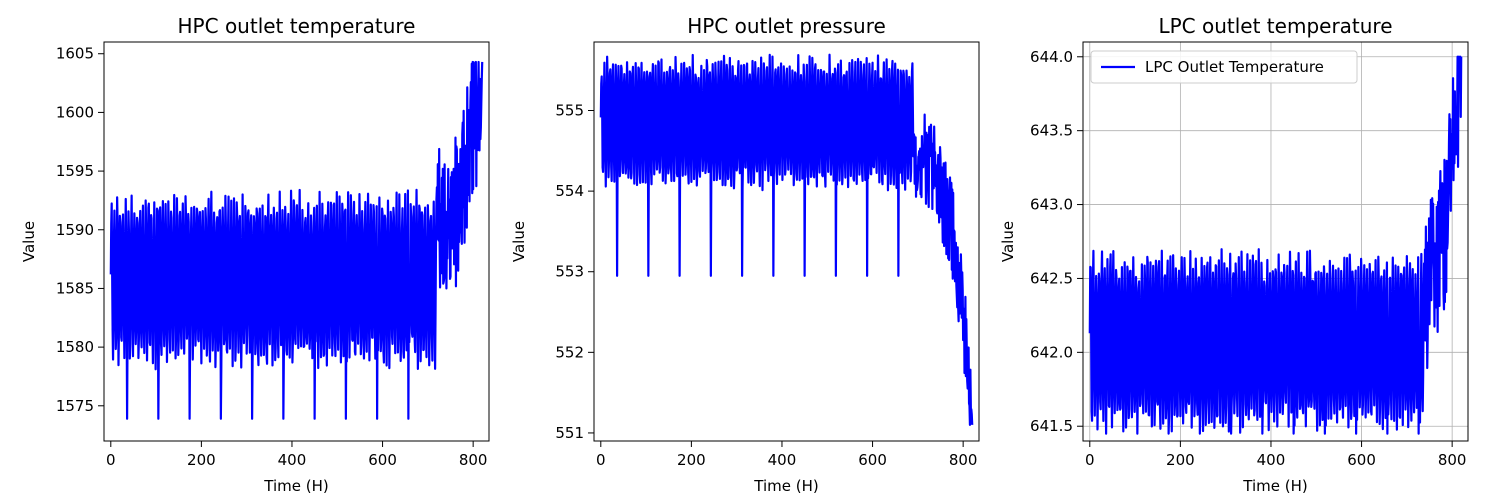 The image size is (1498, 499). I want to click on y-tick-label: 555, so click(569, 111).